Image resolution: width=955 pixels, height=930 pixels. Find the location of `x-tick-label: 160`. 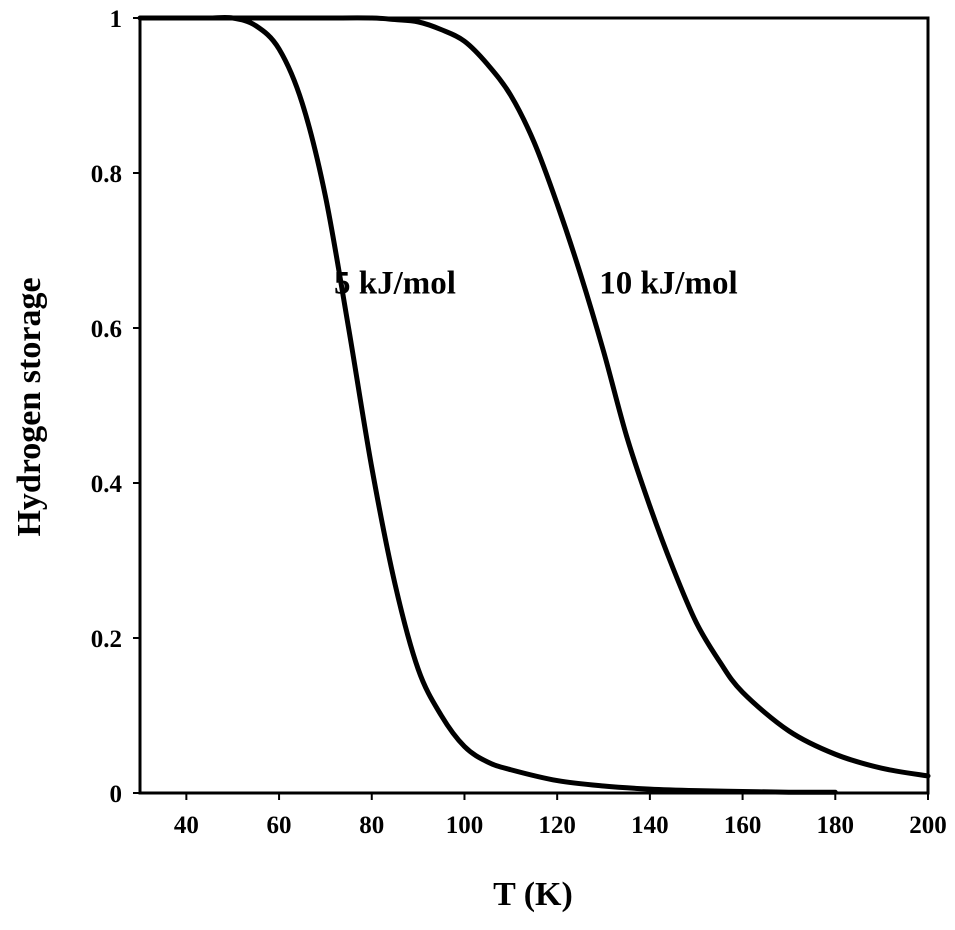

x-tick-label: 160 is located at coordinates (743, 825).